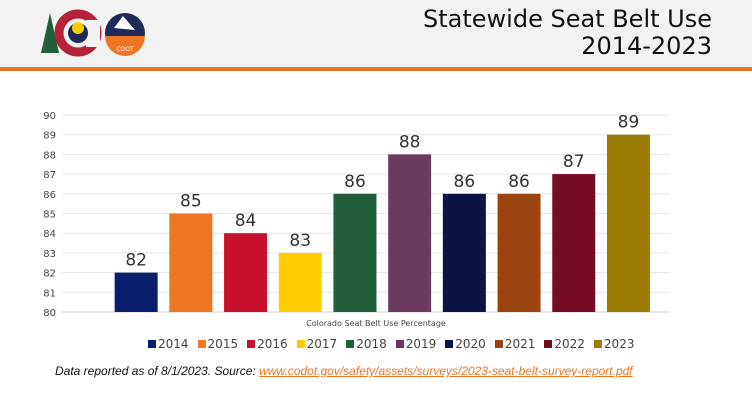  I want to click on y-tick-label: 85, so click(49, 215).